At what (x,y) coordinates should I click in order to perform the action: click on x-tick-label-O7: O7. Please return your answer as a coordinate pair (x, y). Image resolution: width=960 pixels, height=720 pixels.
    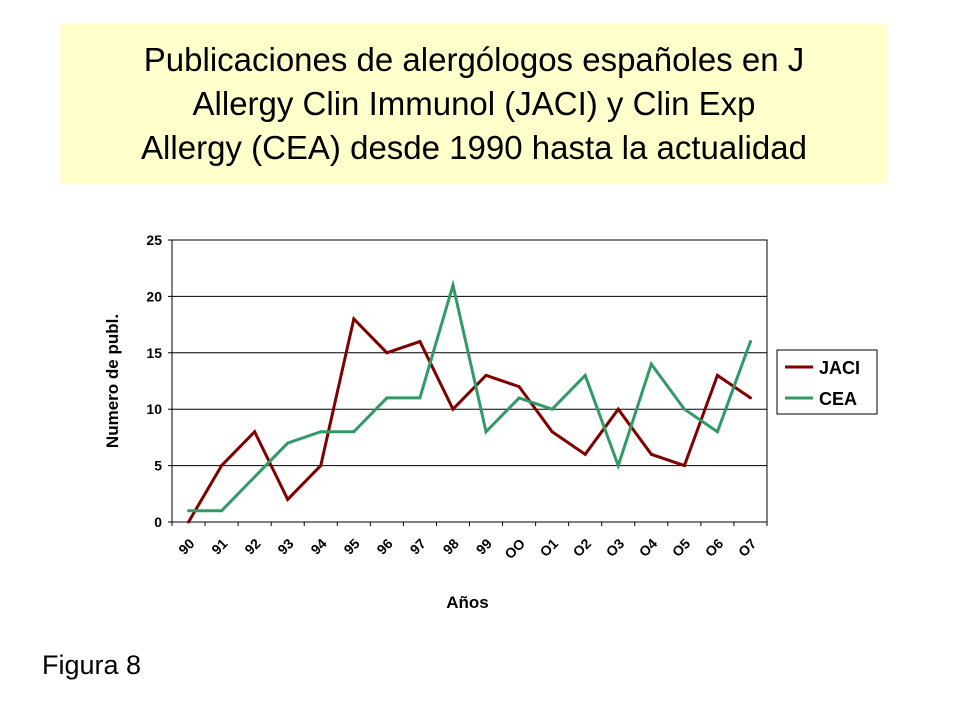
    Looking at the image, I should click on (747, 547).